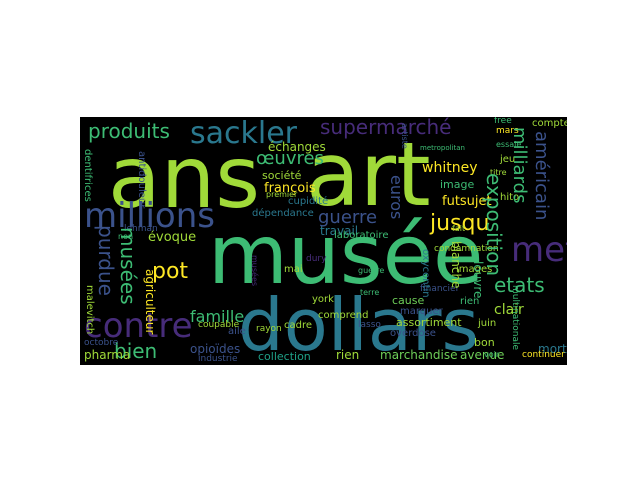 This screenshot has width=640, height=480. What do you see at coordinates (408, 300) in the screenshot?
I see `word-cause: cause` at bounding box center [408, 300].